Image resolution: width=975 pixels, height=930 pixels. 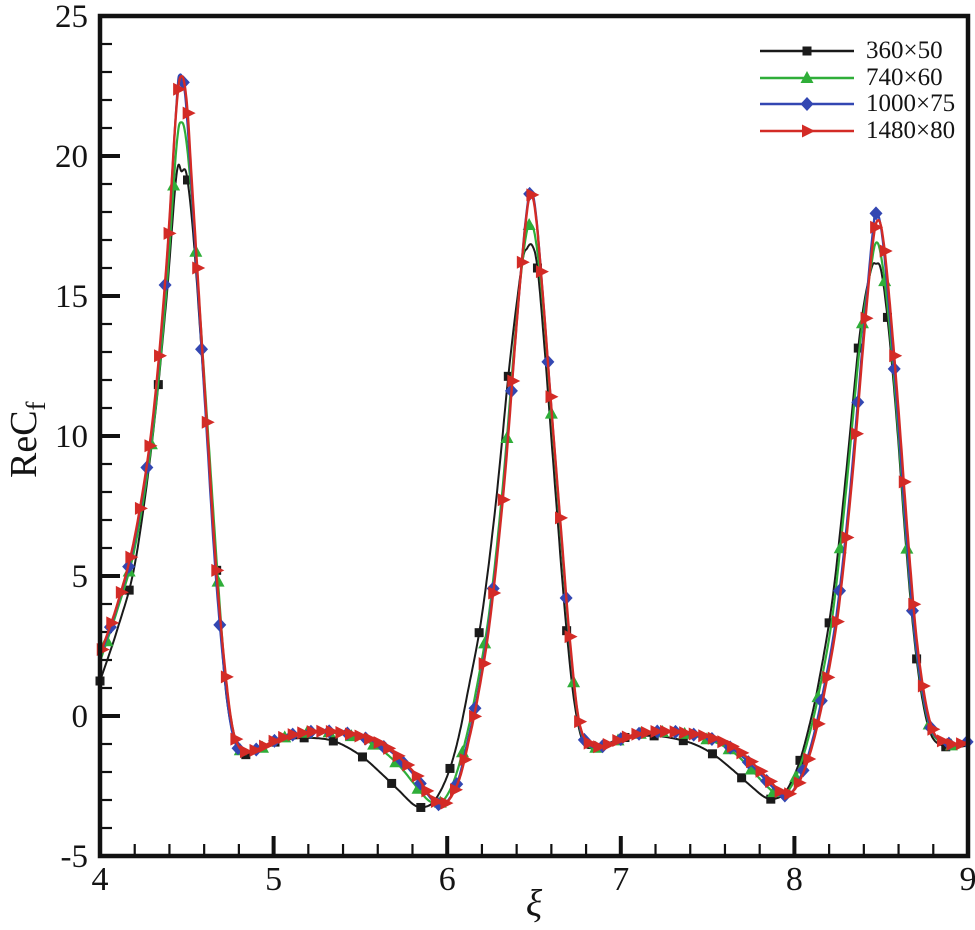 I want to click on triangle-up-marker, so click(x=485, y=642).